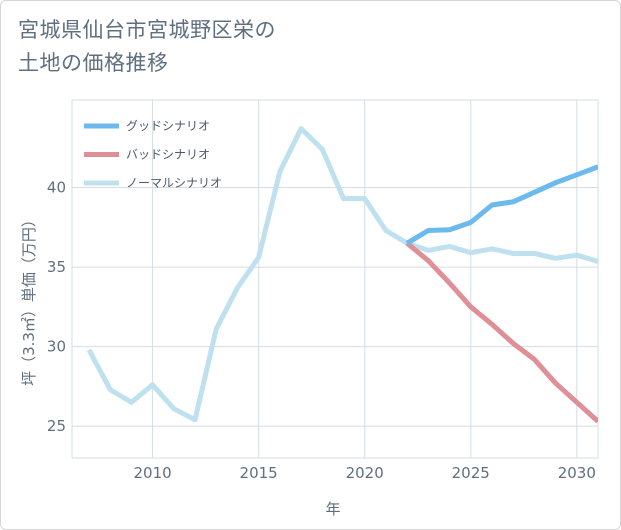 The height and width of the screenshot is (530, 621). Describe the element at coordinates (577, 473) in the screenshot. I see `x-tick-label-2030: 2030` at that location.